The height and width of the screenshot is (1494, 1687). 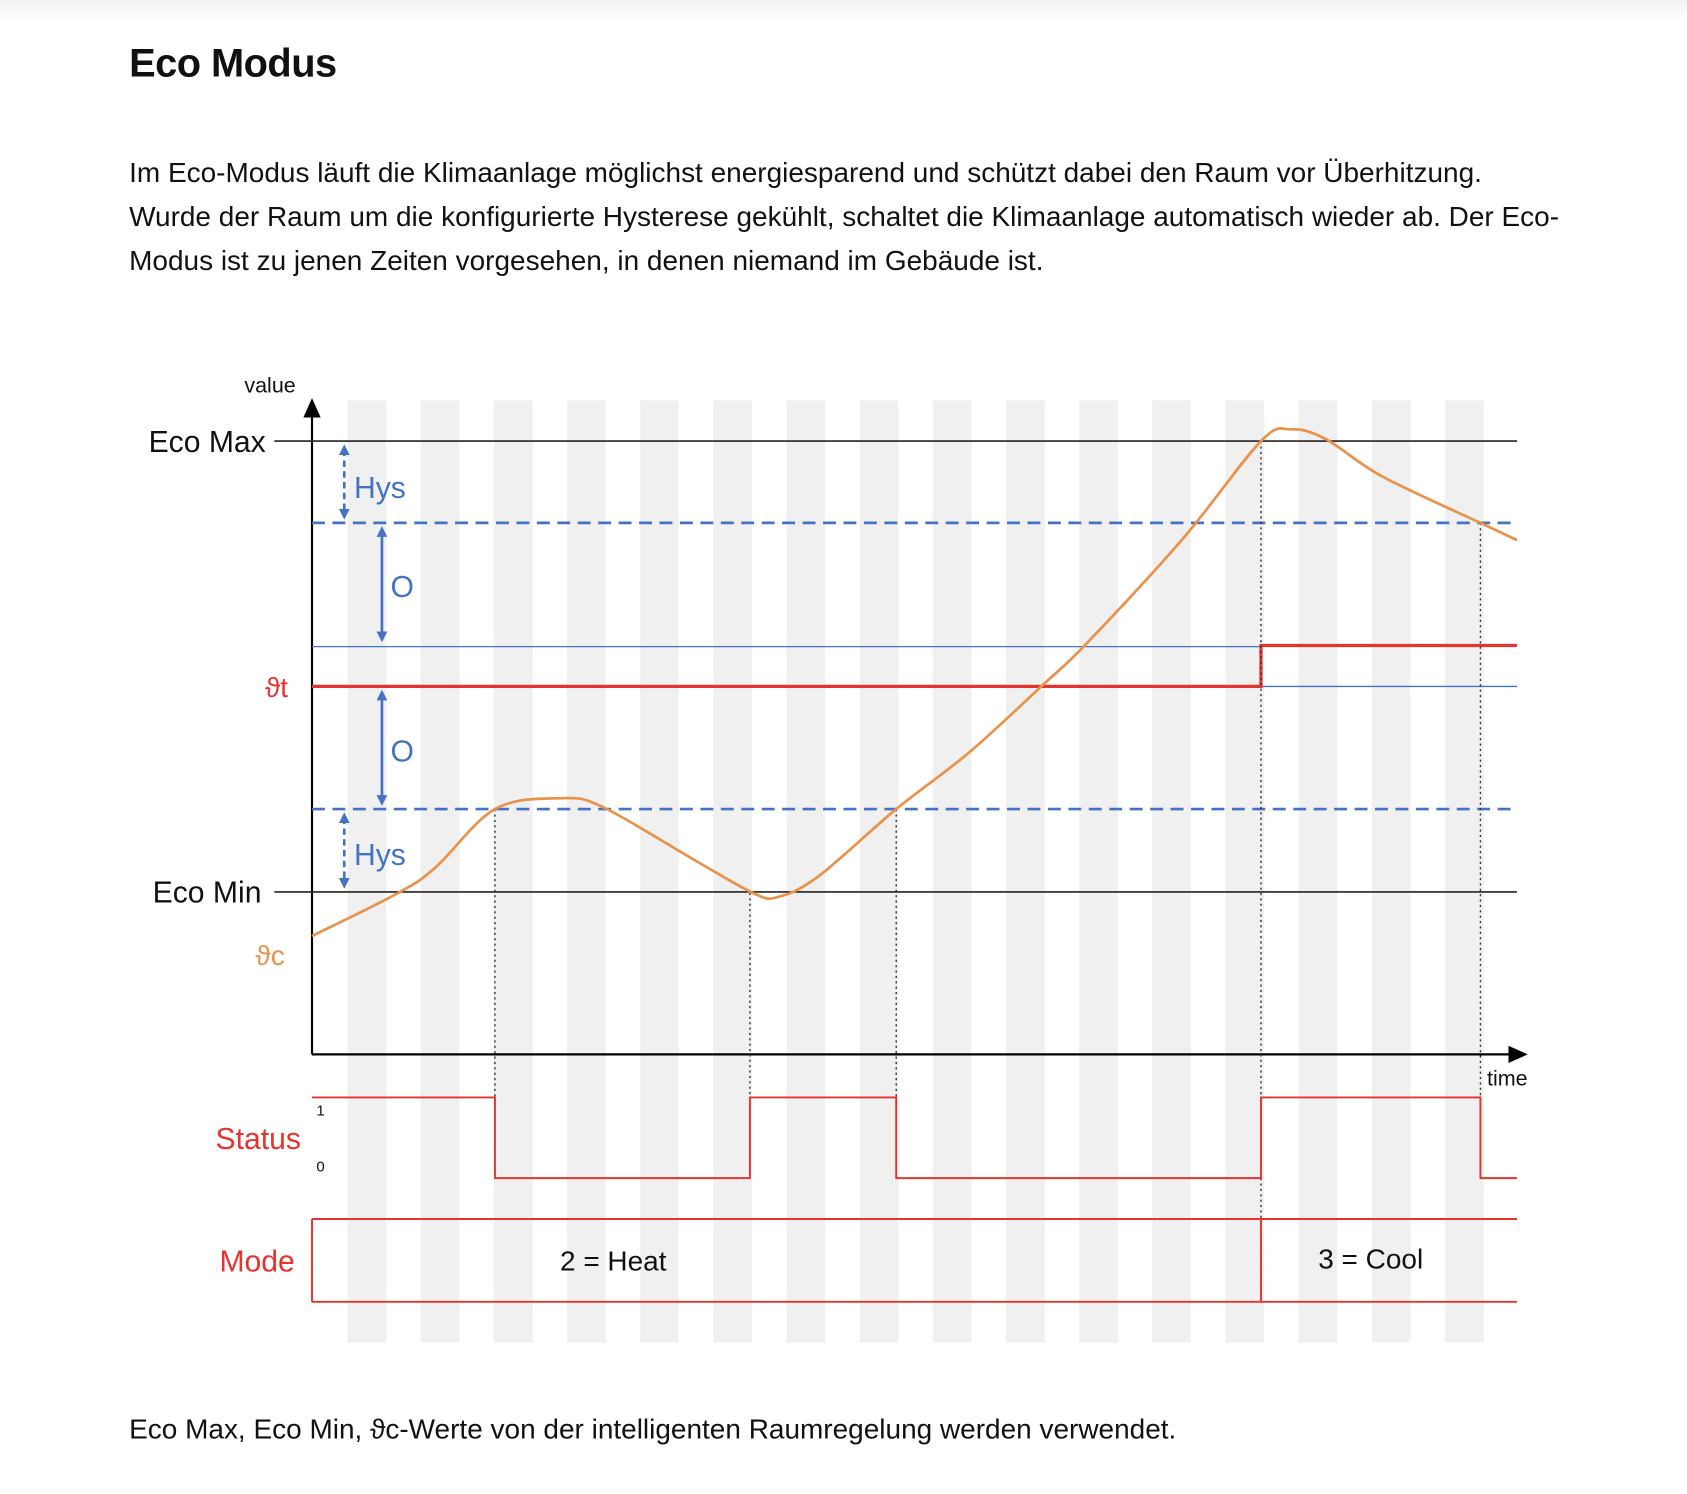 What do you see at coordinates (256, 1262) in the screenshot?
I see `mode-label: Mode` at bounding box center [256, 1262].